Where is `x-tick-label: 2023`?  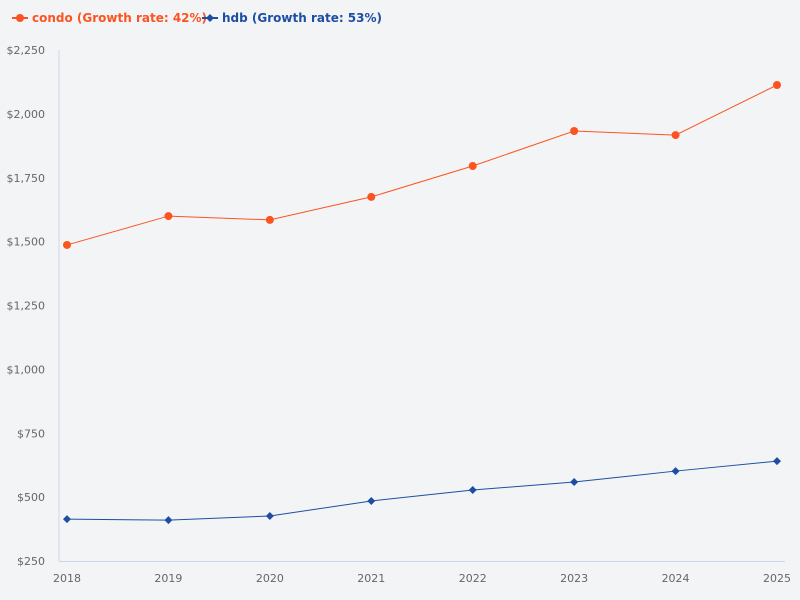
x-tick-label: 2023 is located at coordinates (574, 578).